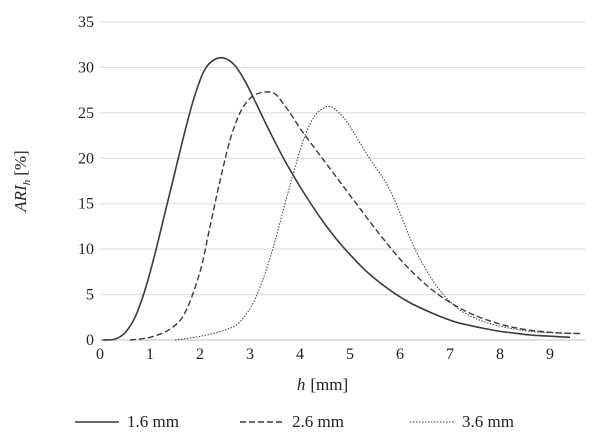 This screenshot has width=595, height=439. I want to click on y-axis-title-main: ARI, so click(20, 198).